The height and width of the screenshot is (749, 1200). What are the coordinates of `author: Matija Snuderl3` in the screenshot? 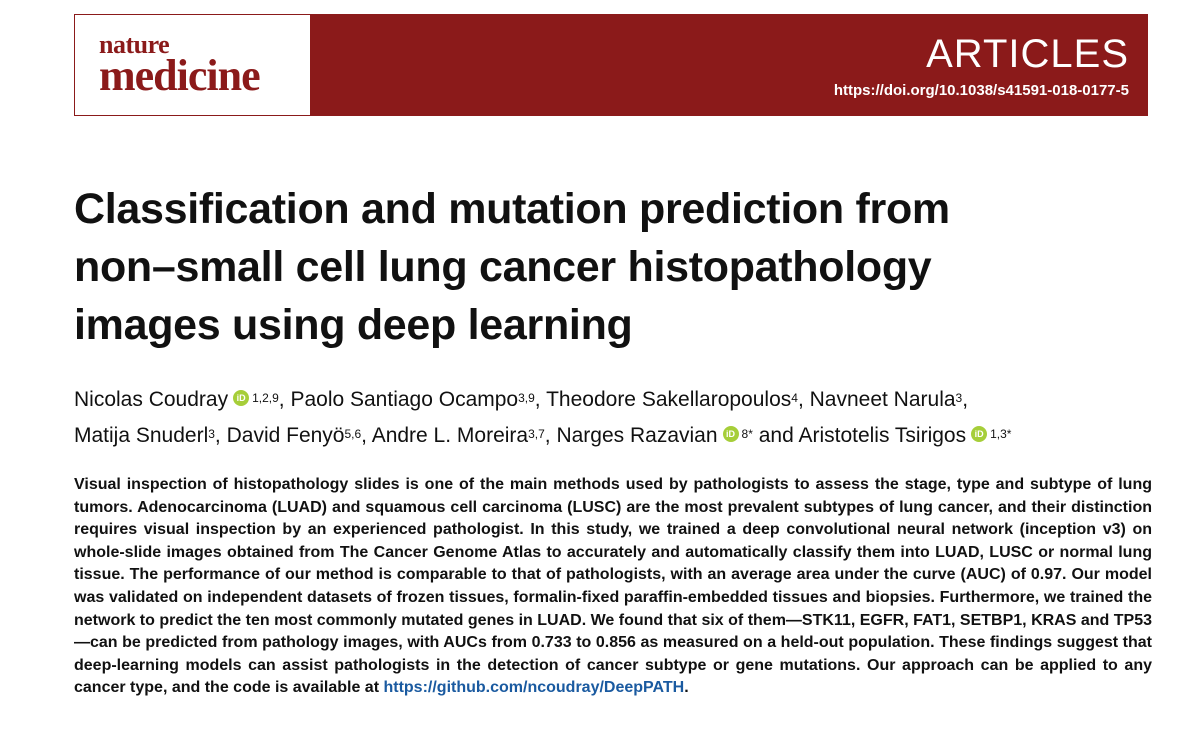 It's located at (144, 435).